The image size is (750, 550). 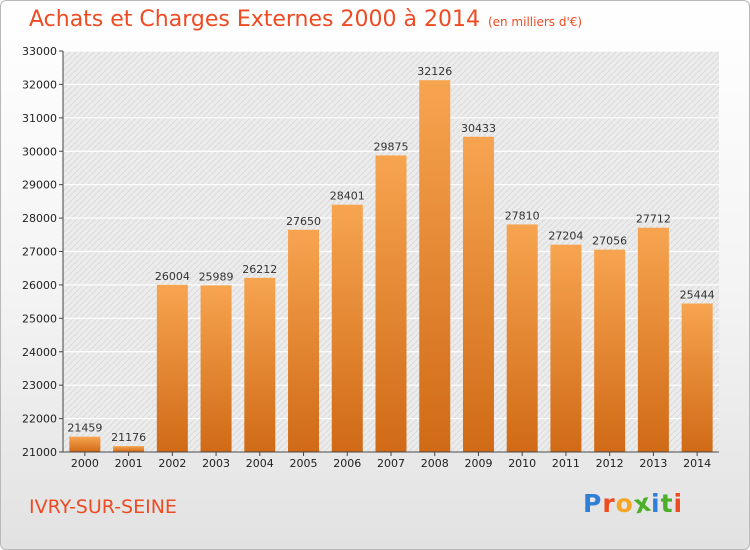 I want to click on x-tick-label: 2014, so click(x=697, y=463).